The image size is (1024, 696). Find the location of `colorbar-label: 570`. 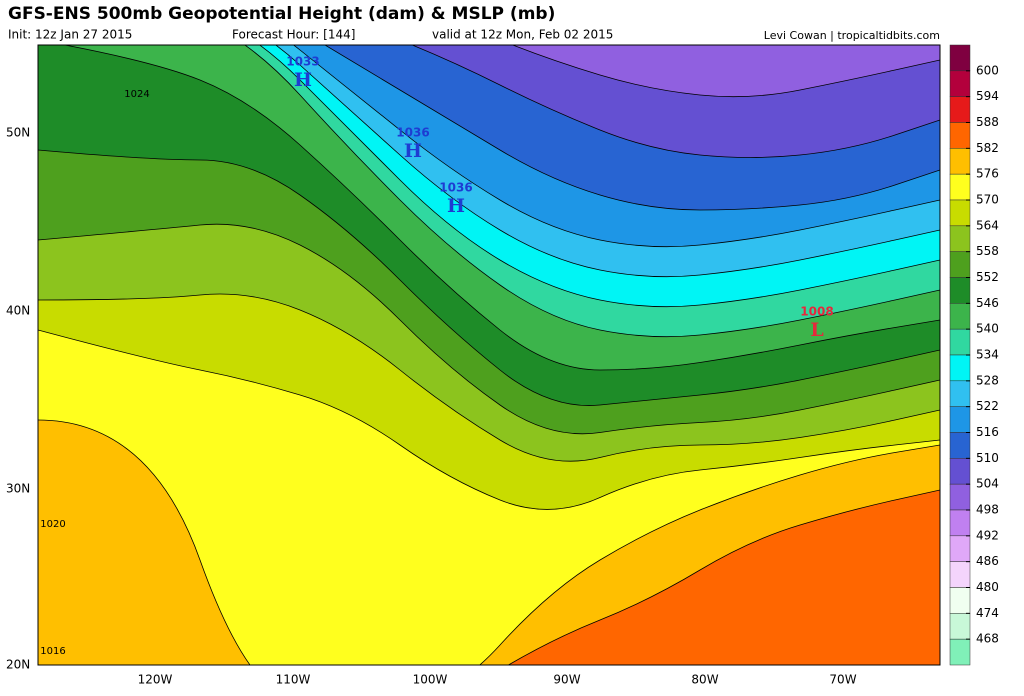

colorbar-label: 570 is located at coordinates (987, 200).